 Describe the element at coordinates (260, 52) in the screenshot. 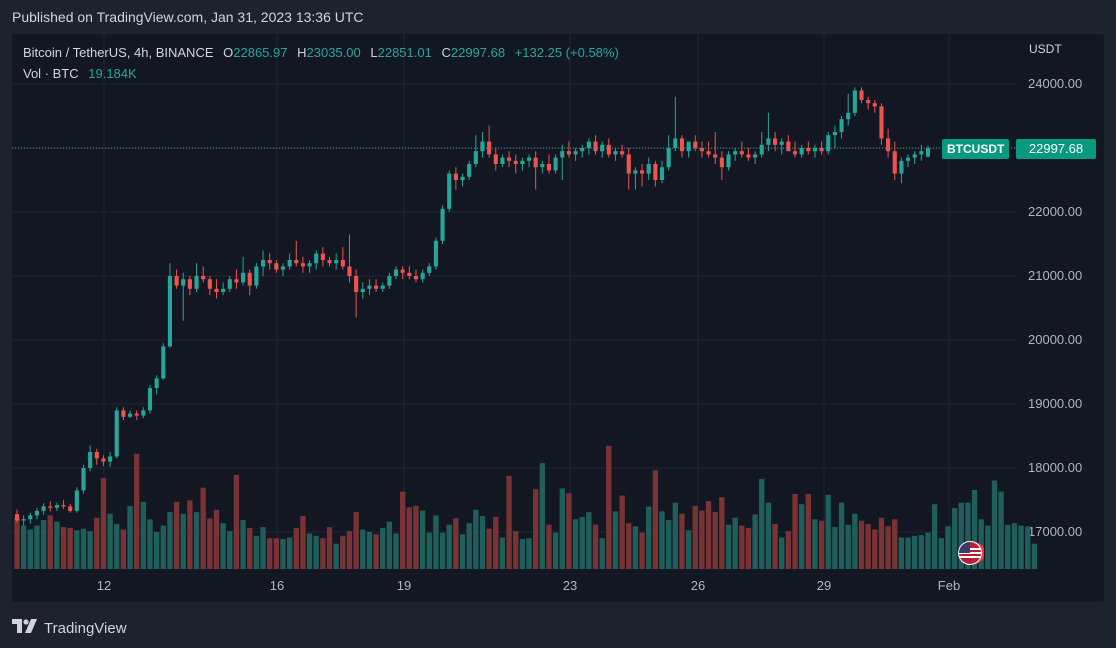

I see `open-value: 22865.97` at that location.